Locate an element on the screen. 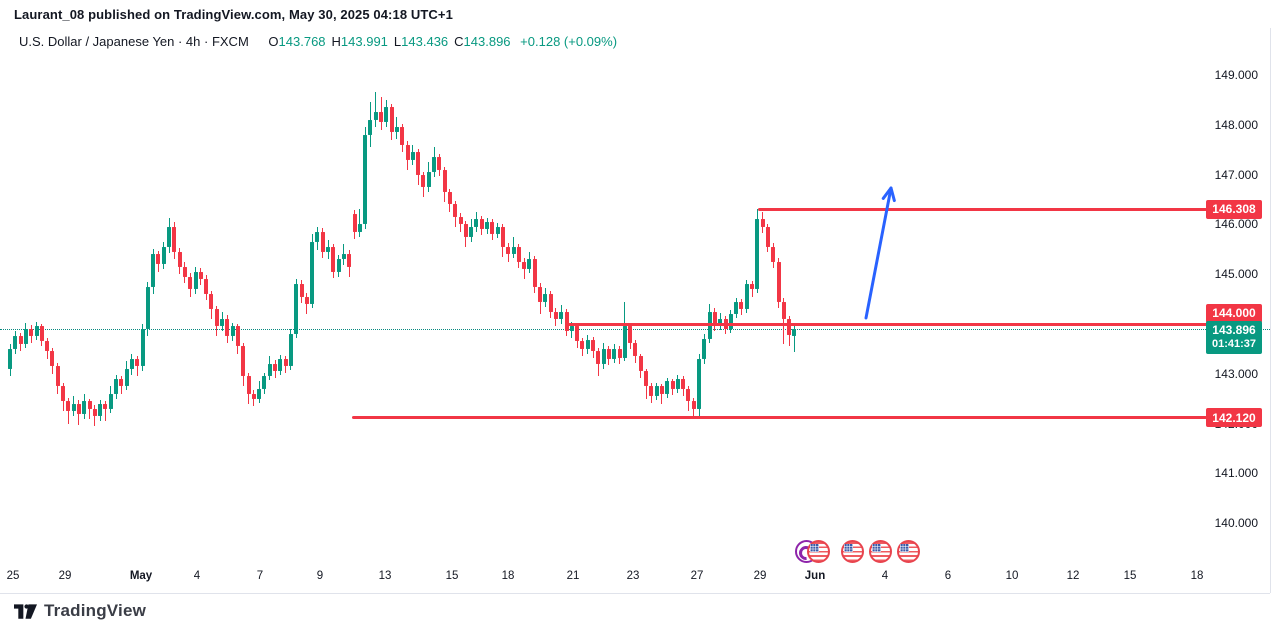  time-tick-label: 7 is located at coordinates (260, 576).